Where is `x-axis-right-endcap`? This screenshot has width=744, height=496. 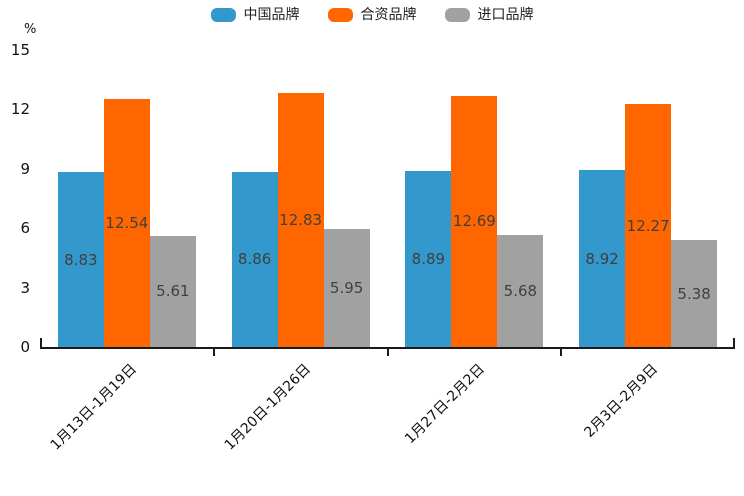
x-axis-right-endcap is located at coordinates (734, 342).